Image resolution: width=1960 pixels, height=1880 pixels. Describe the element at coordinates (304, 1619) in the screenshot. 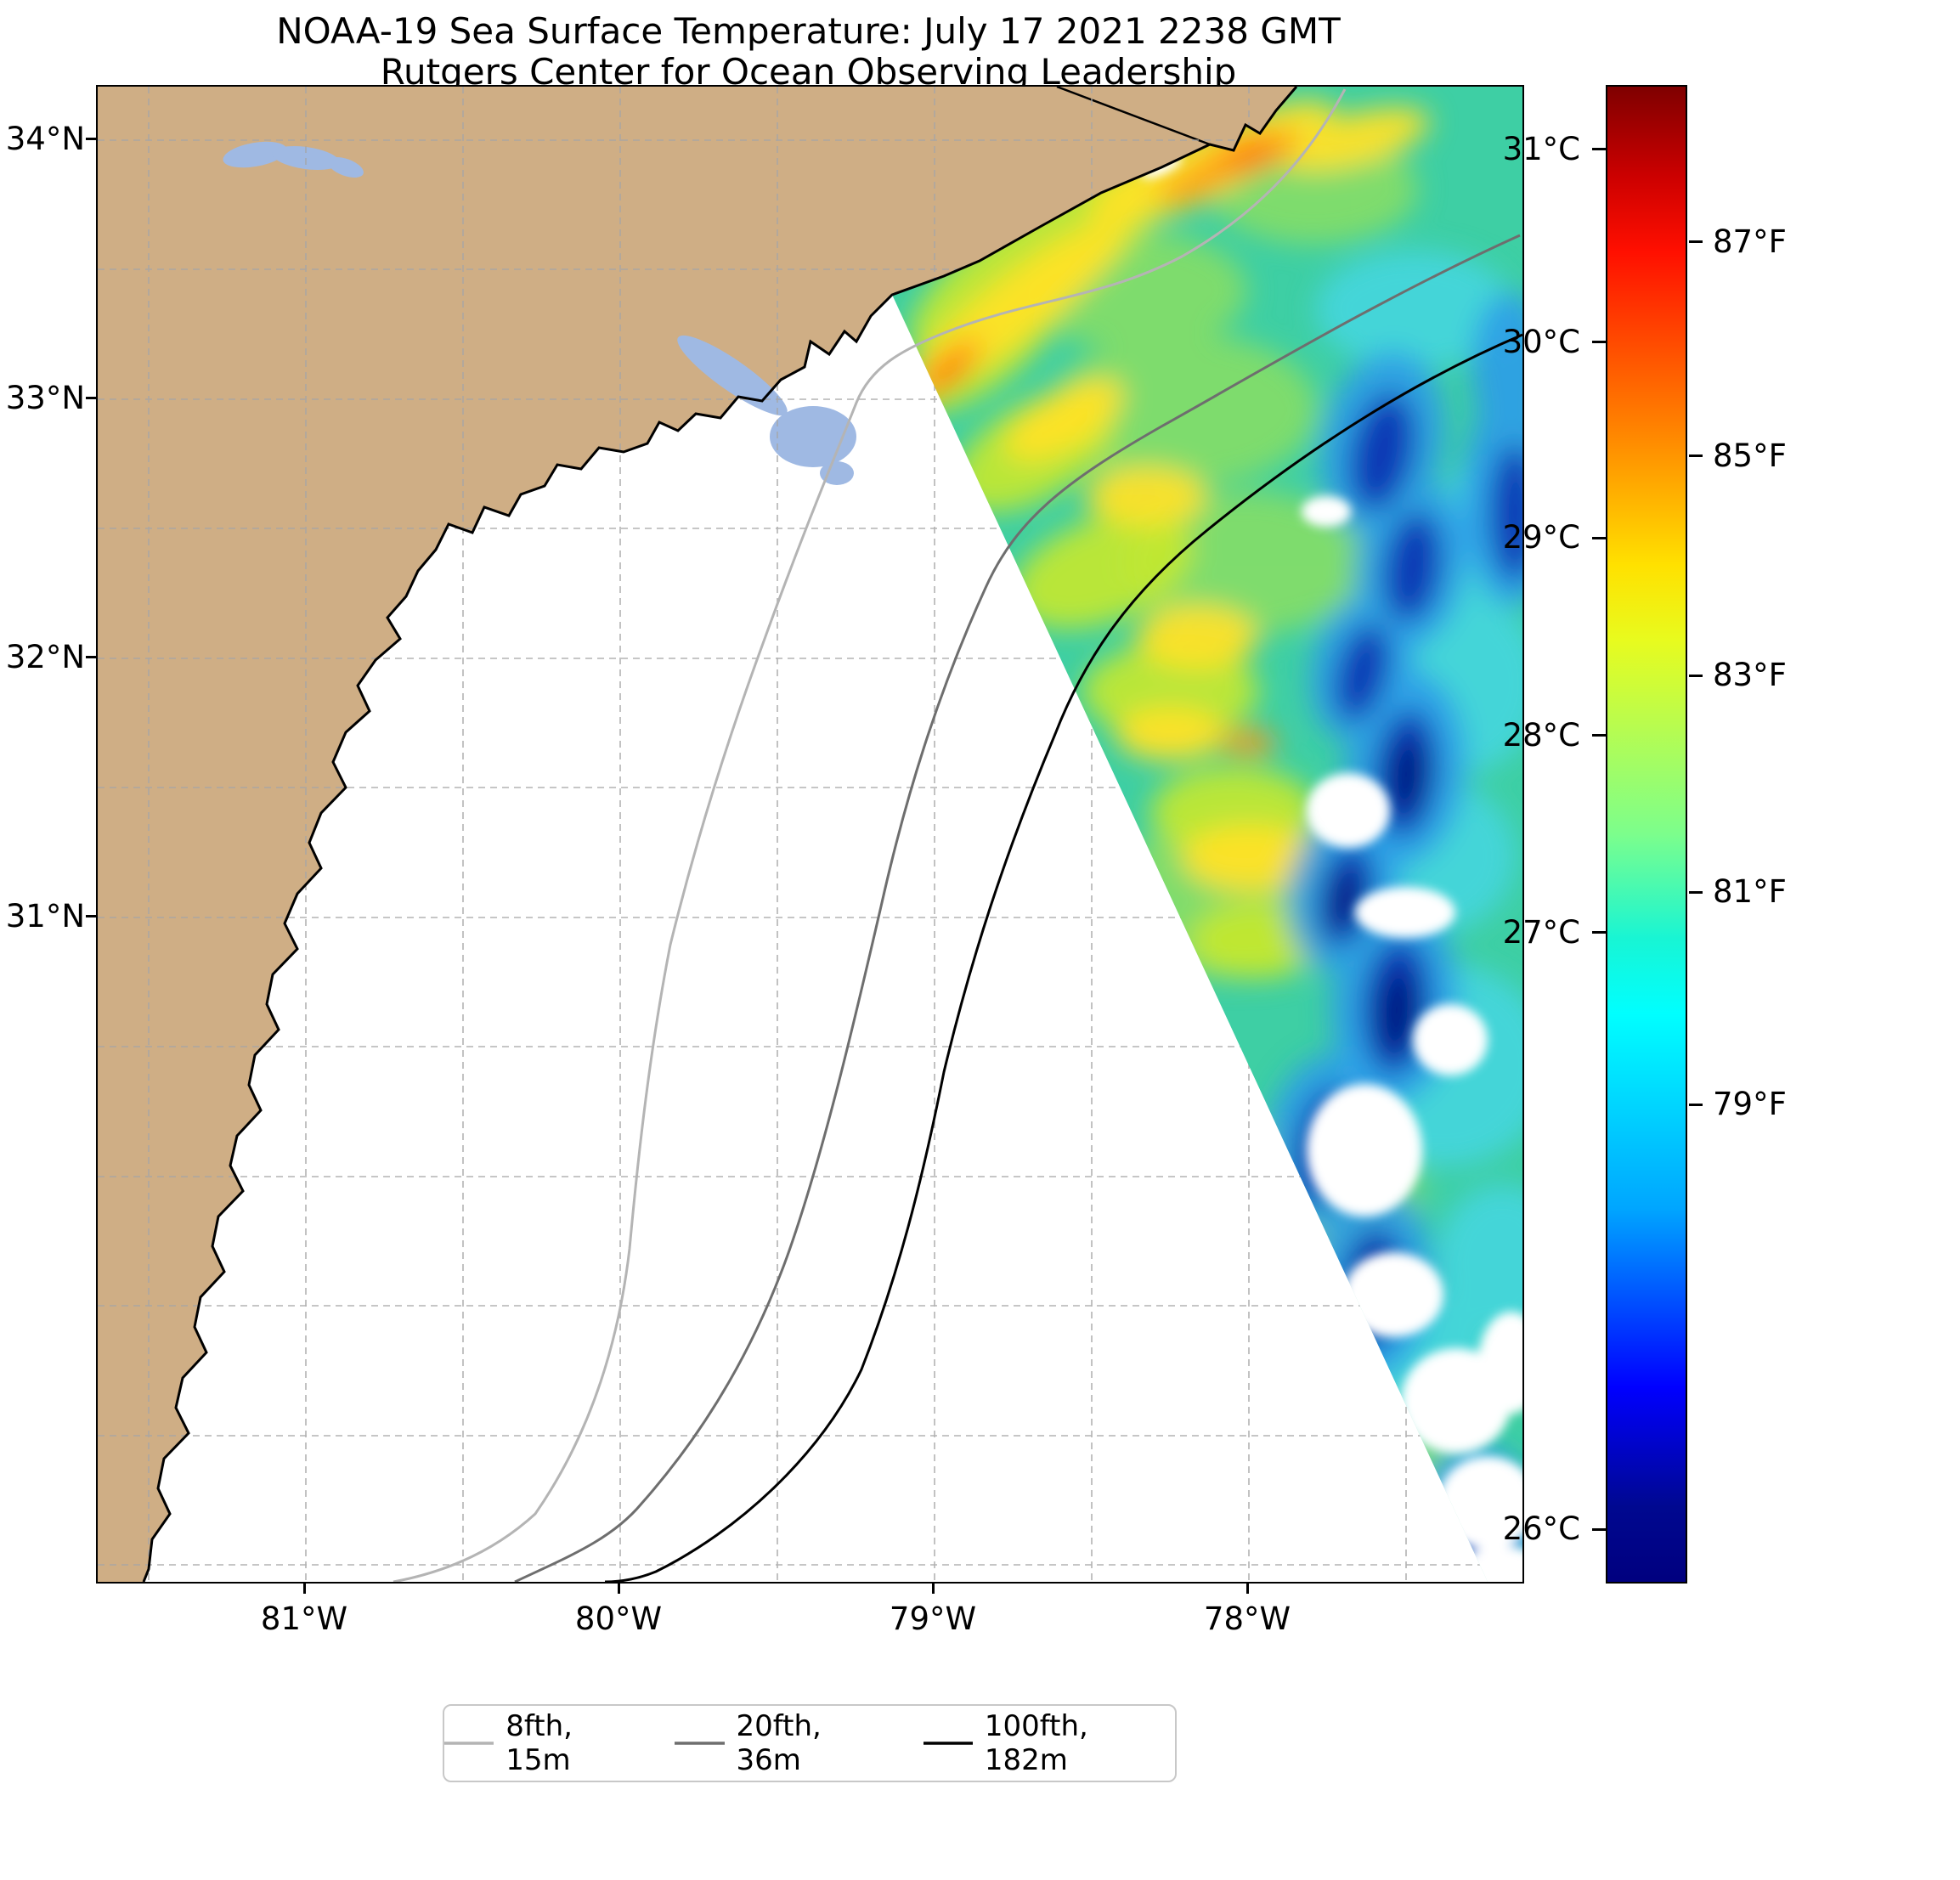

I see `lon-tick-81W: 81°W` at that location.